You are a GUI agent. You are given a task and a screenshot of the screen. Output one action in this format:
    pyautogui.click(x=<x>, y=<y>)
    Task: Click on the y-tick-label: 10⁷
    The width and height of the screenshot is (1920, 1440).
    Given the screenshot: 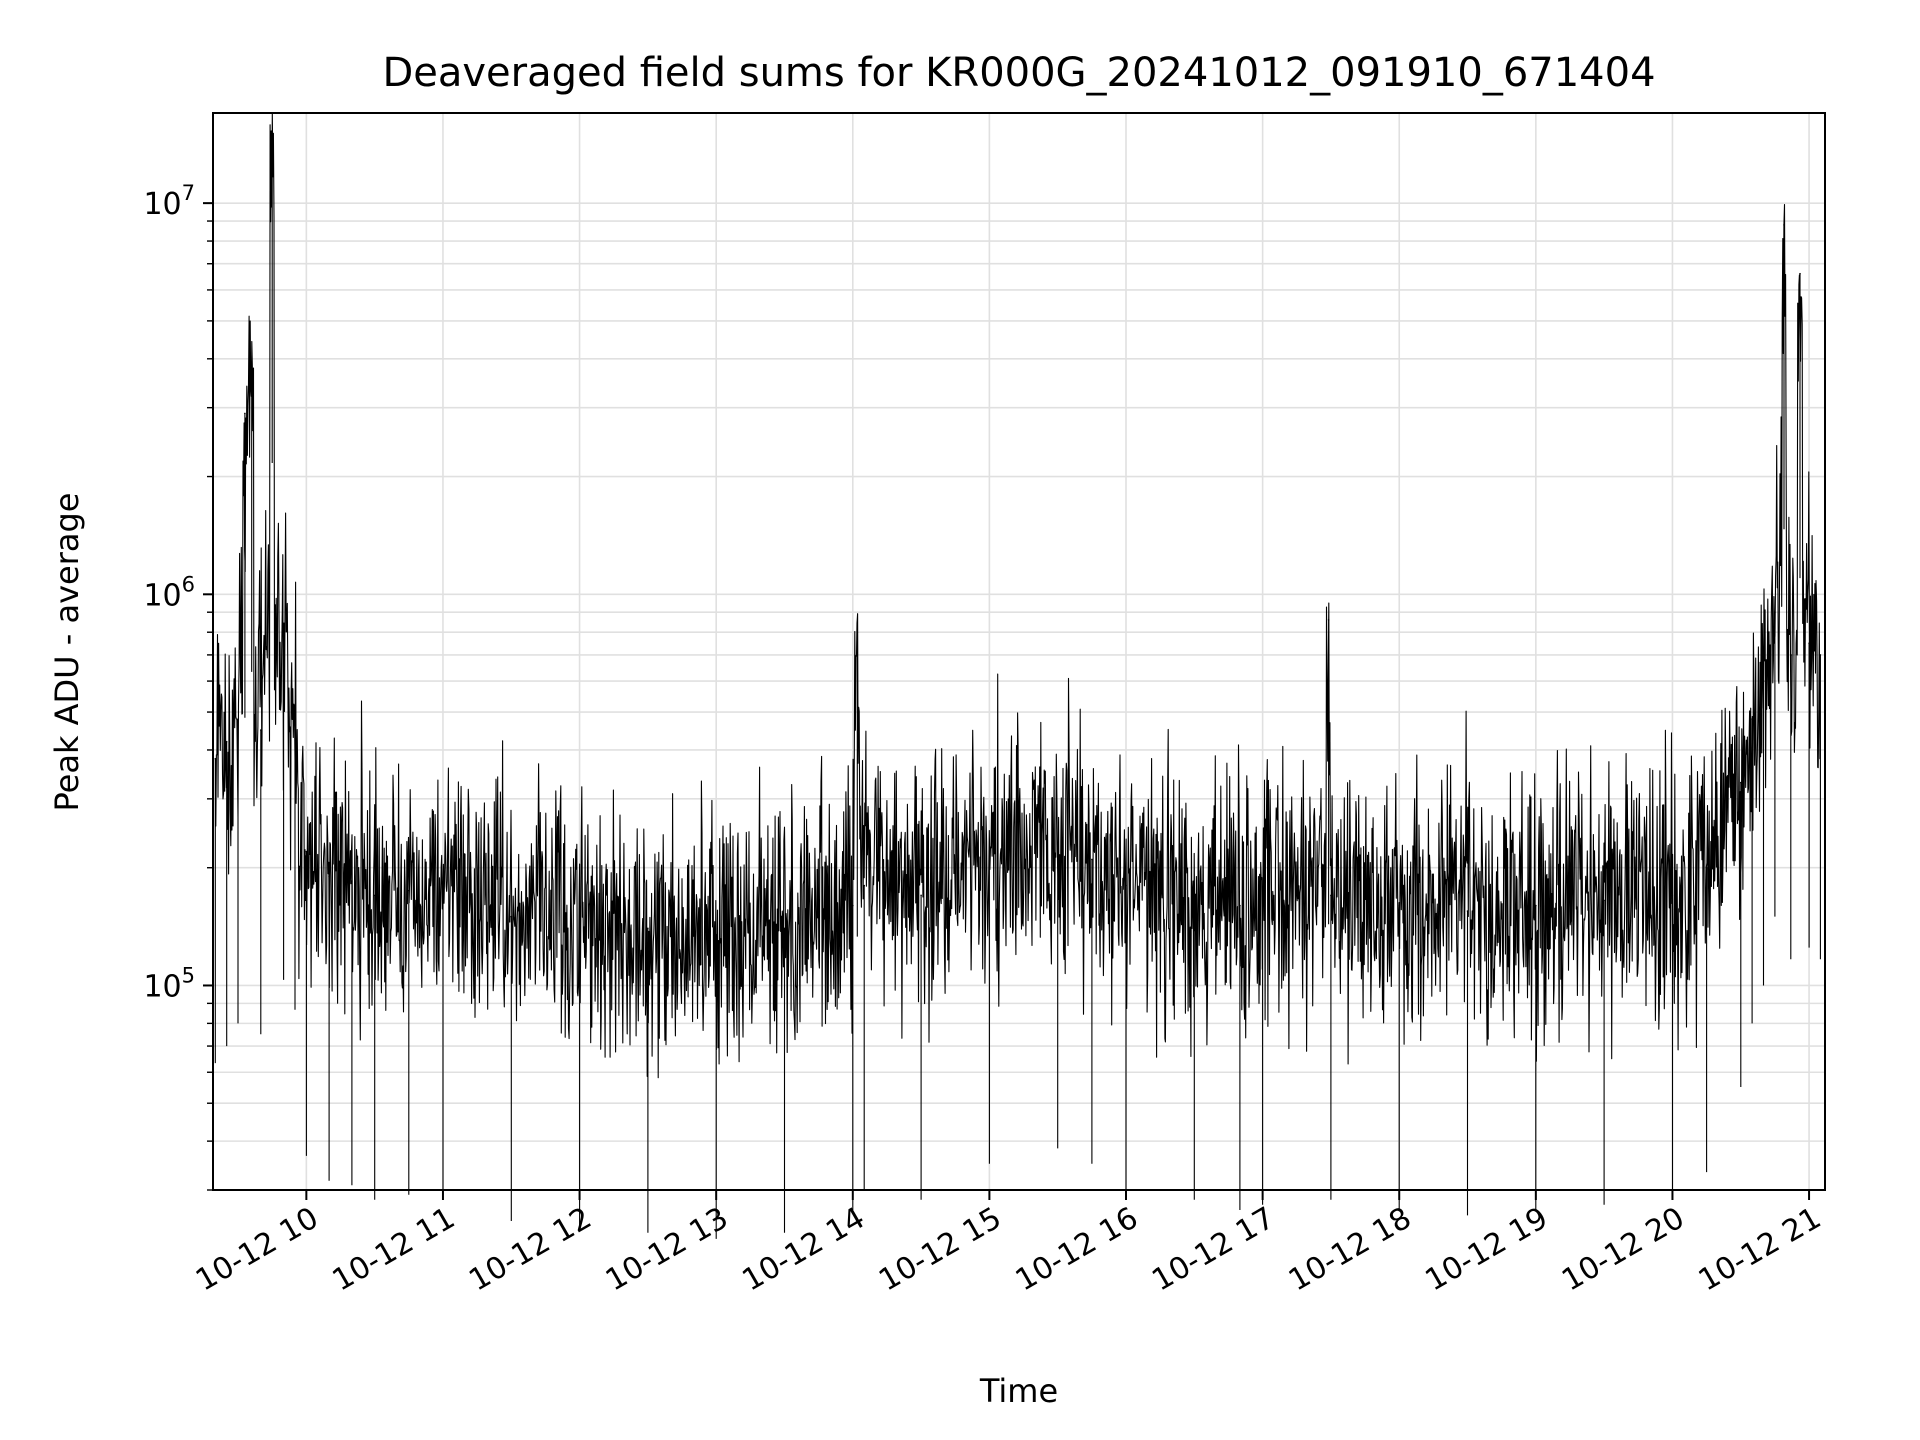 What is the action you would take?
    pyautogui.click(x=169, y=201)
    